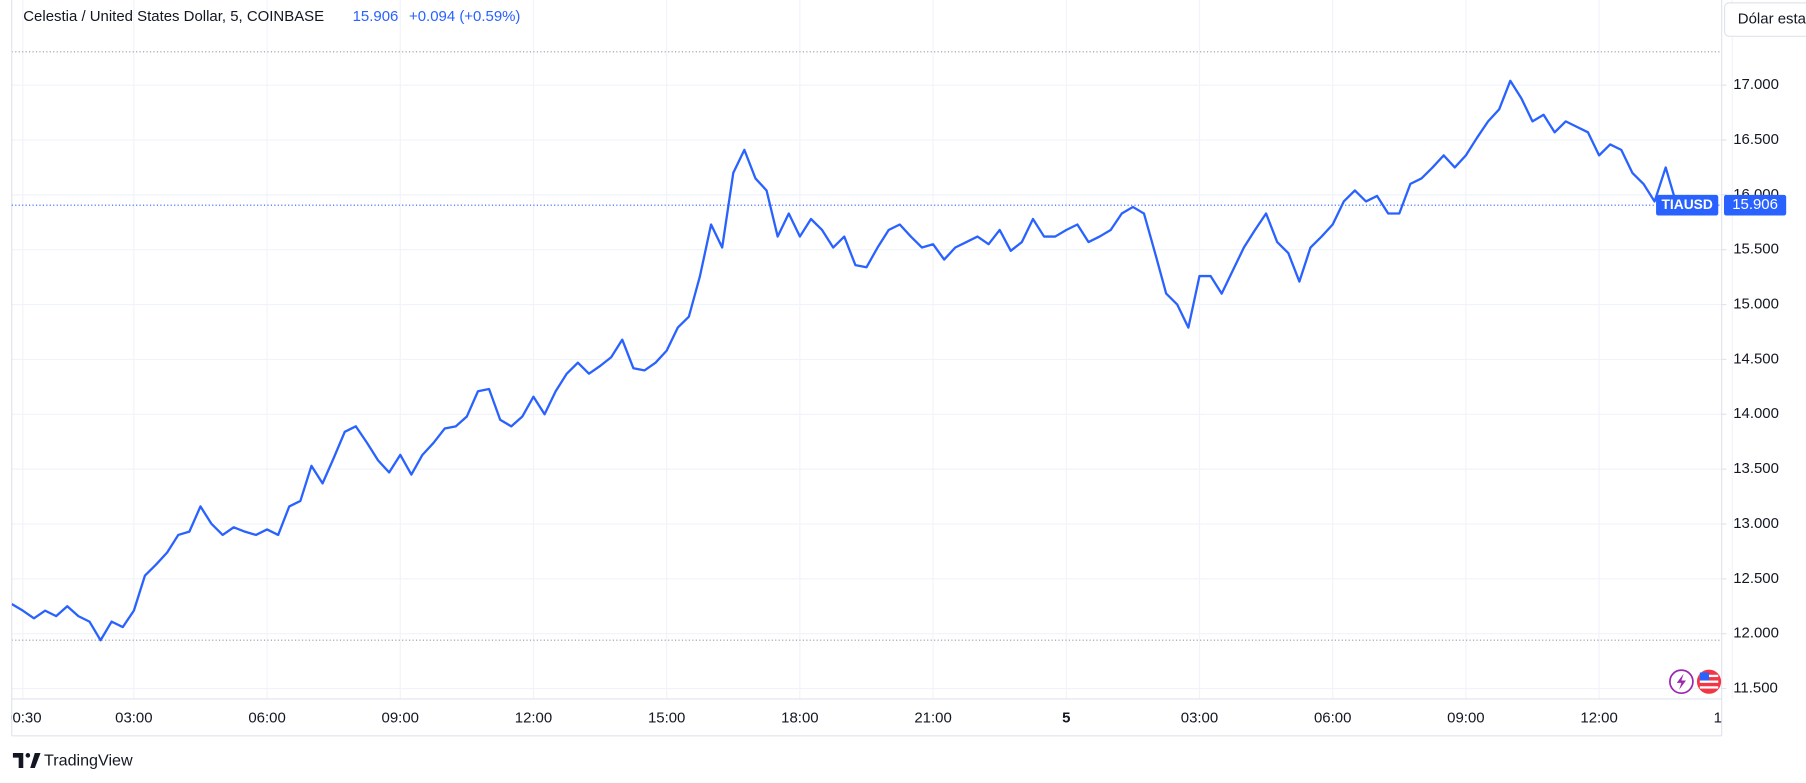 This screenshot has width=1806, height=783. I want to click on brand-logo: TradingView, so click(72, 760).